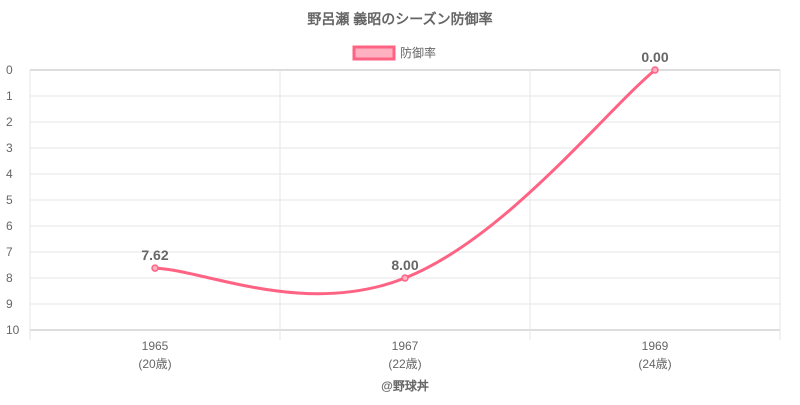 This screenshot has width=800, height=405. Describe the element at coordinates (9, 96) in the screenshot. I see `y-tick-label: 1` at that location.